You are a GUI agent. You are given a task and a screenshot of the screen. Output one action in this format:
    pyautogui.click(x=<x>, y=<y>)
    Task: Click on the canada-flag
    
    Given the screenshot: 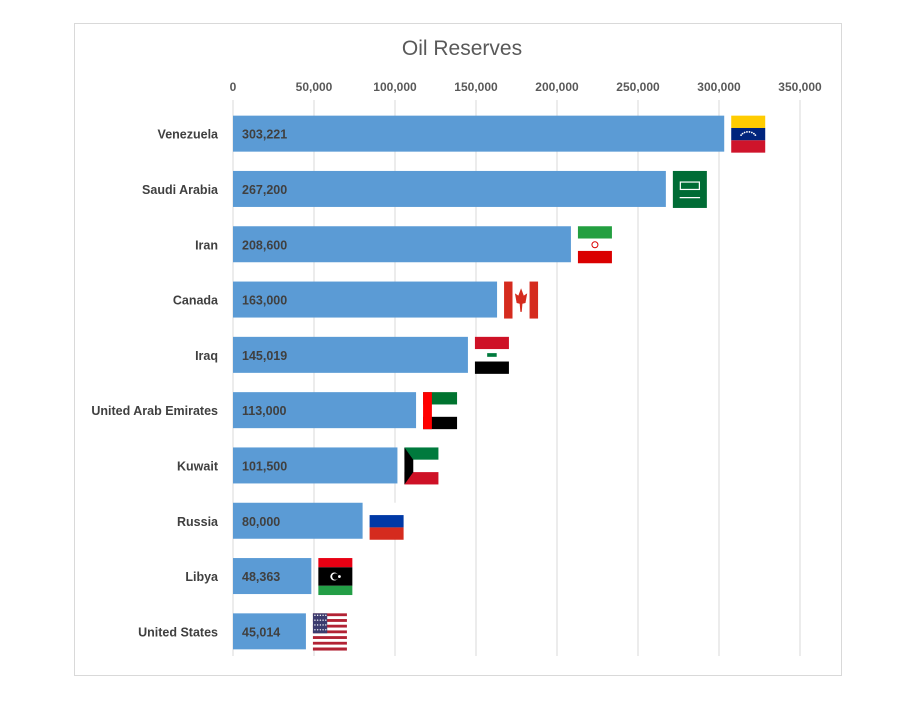 What is the action you would take?
    pyautogui.click(x=521, y=300)
    